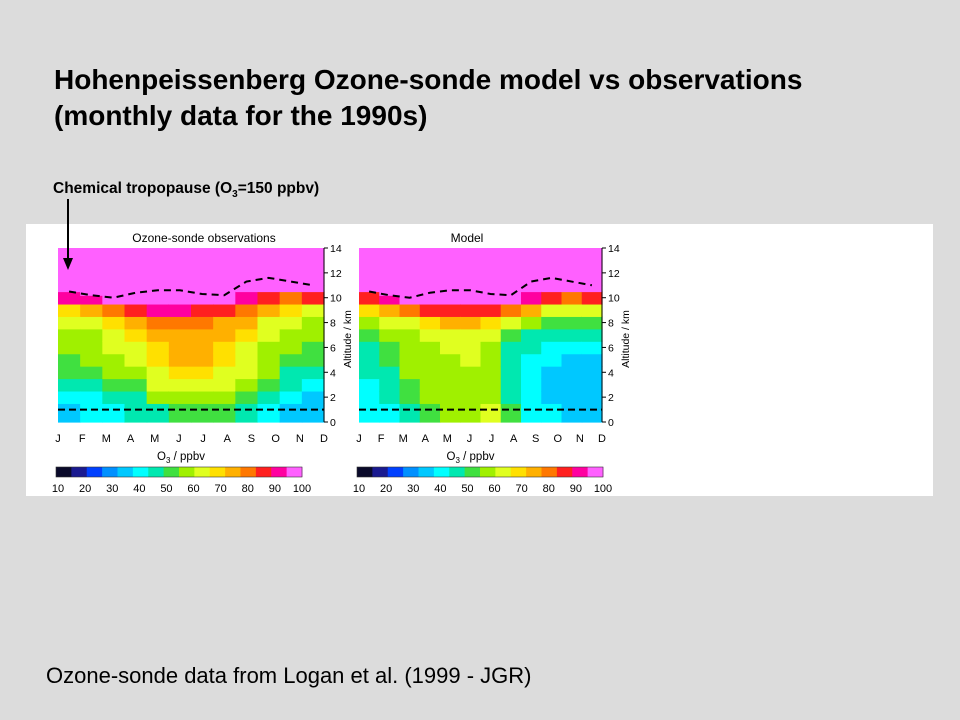  What do you see at coordinates (535, 439) in the screenshot?
I see `x-tick-label: S` at bounding box center [535, 439].